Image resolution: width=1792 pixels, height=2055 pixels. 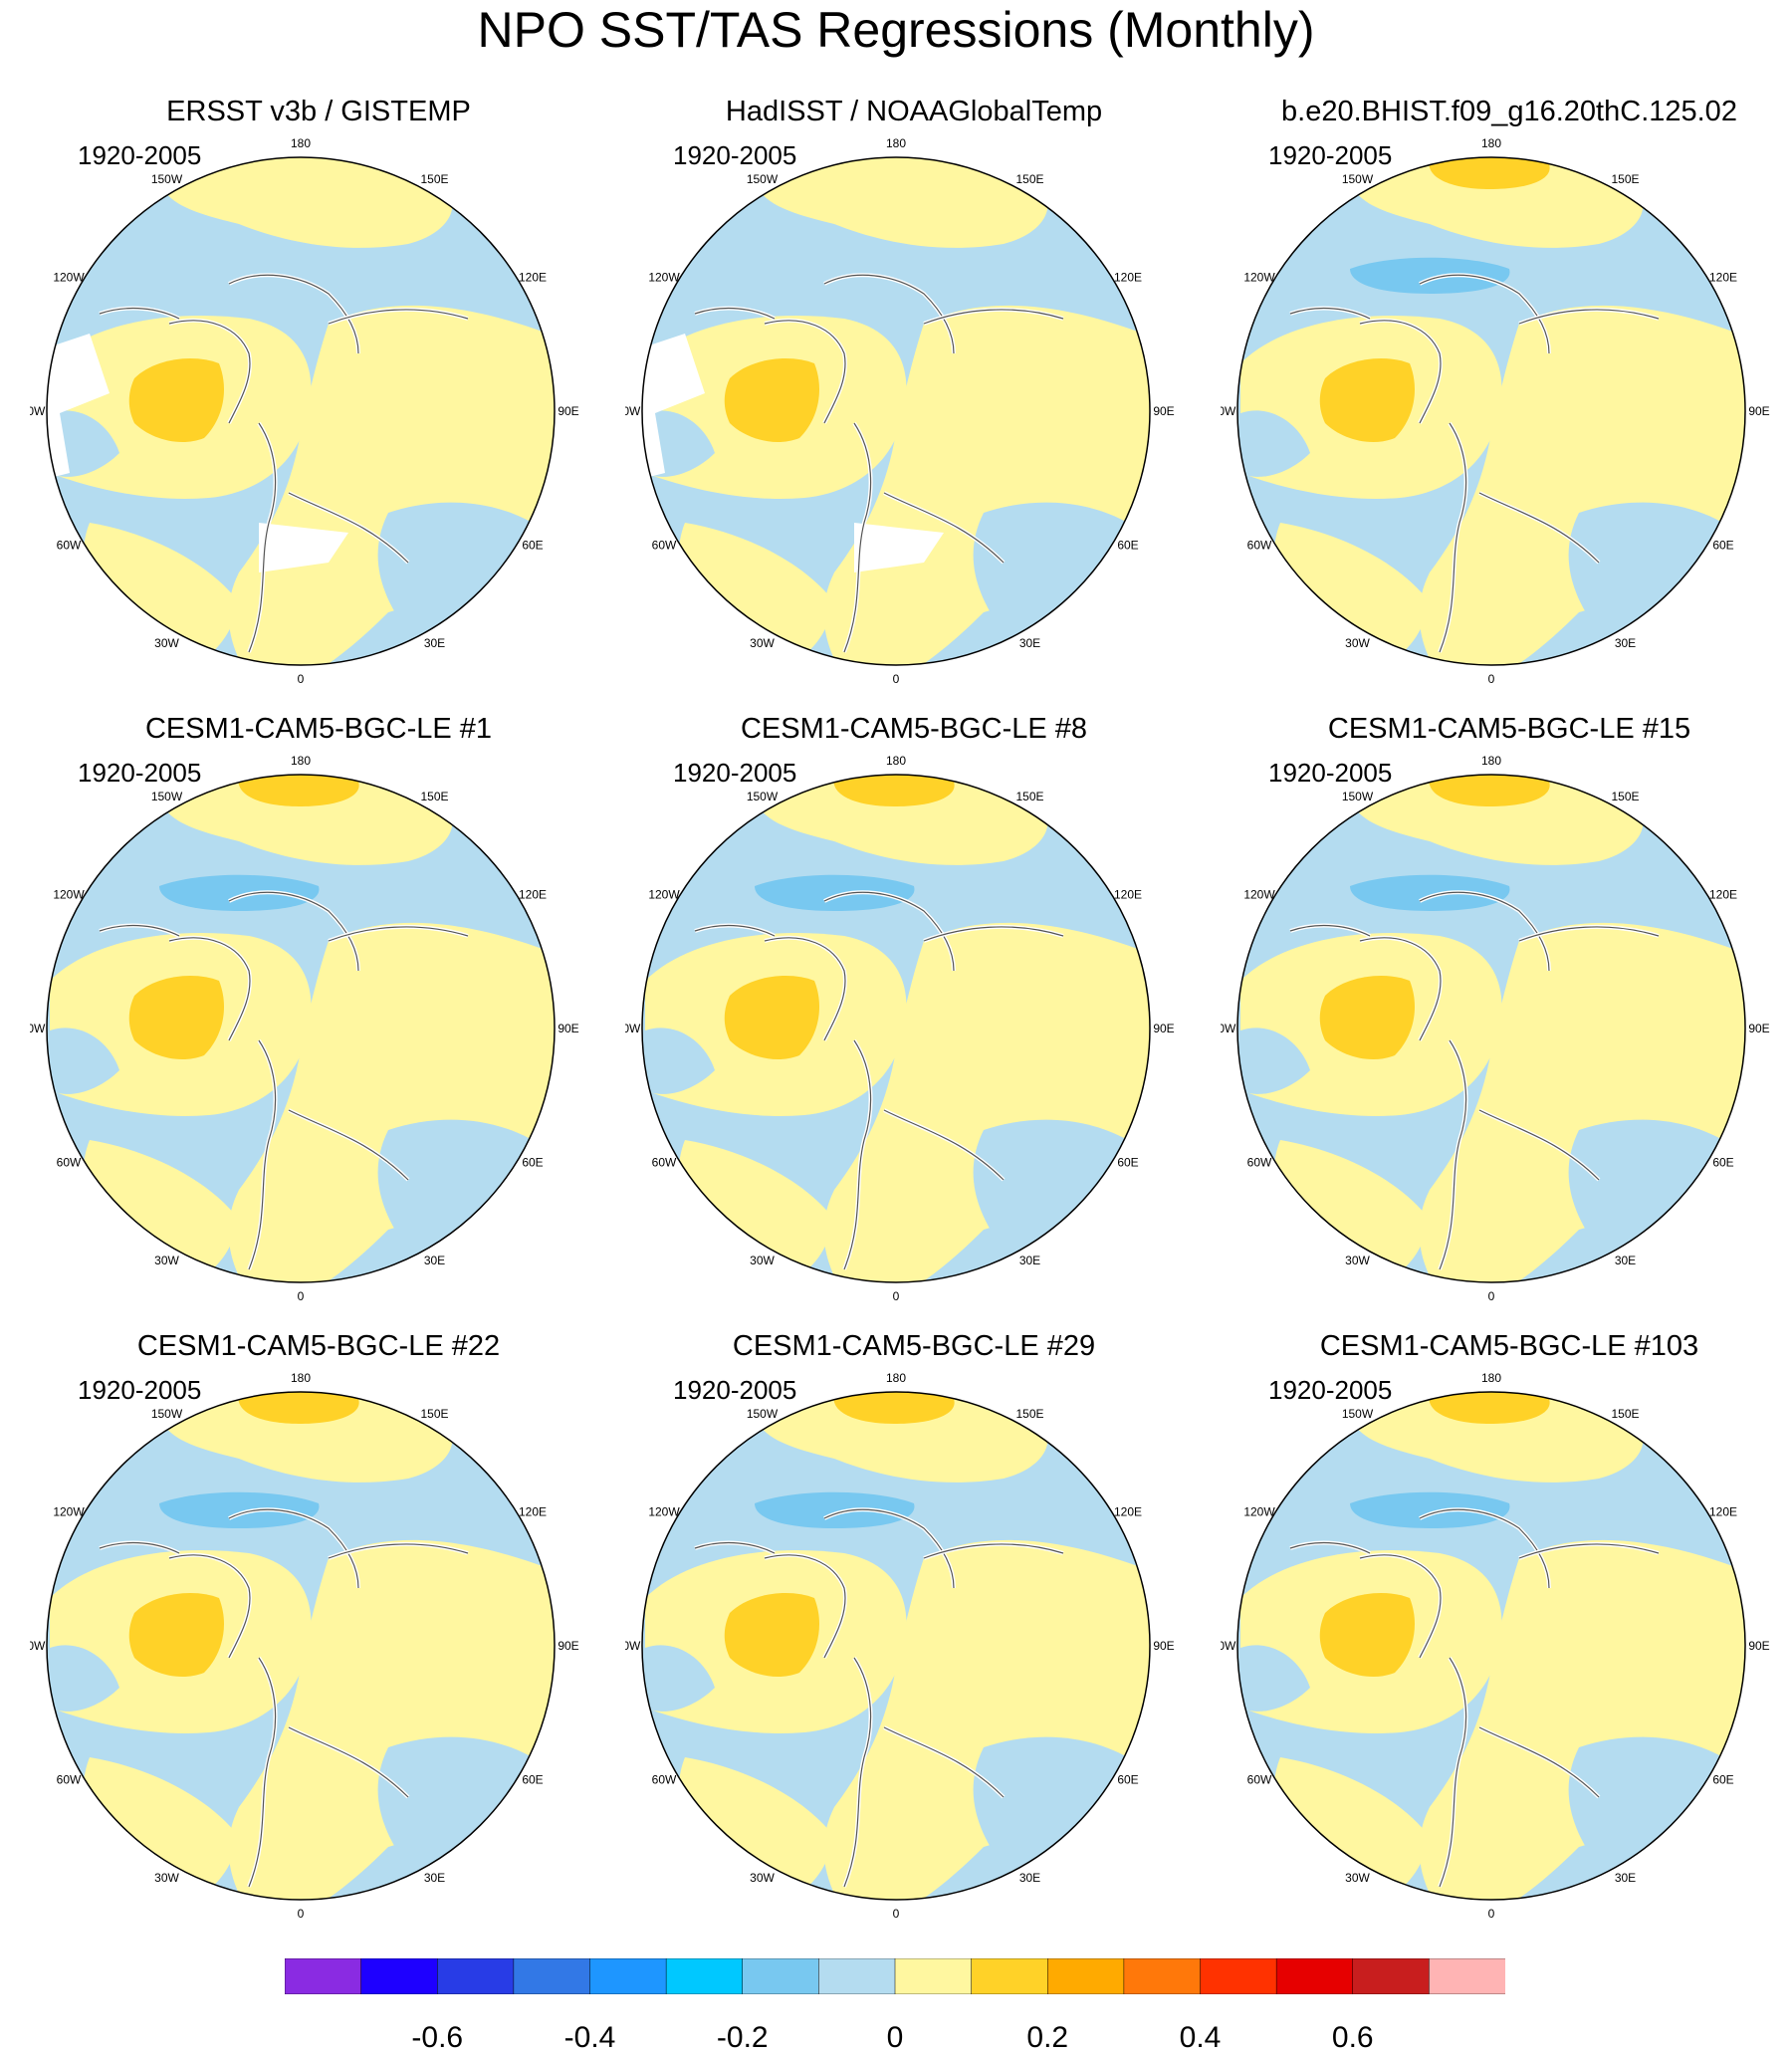 What do you see at coordinates (1509, 729) in the screenshot?
I see `panel-title: CESM1-CAM5-BGC-LE #15` at bounding box center [1509, 729].